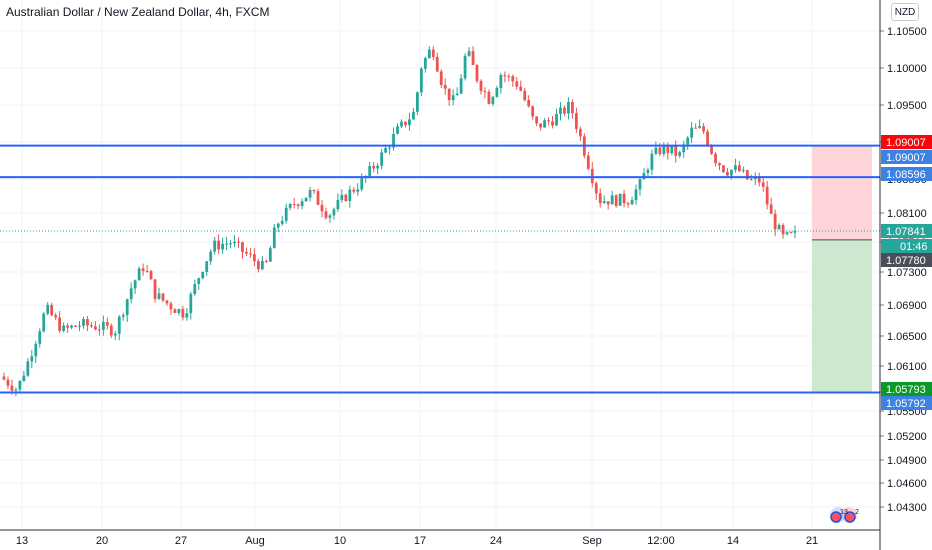 The width and height of the screenshot is (932, 550). Describe the element at coordinates (842, 512) in the screenshot. I see `svg-text: 1` at that location.